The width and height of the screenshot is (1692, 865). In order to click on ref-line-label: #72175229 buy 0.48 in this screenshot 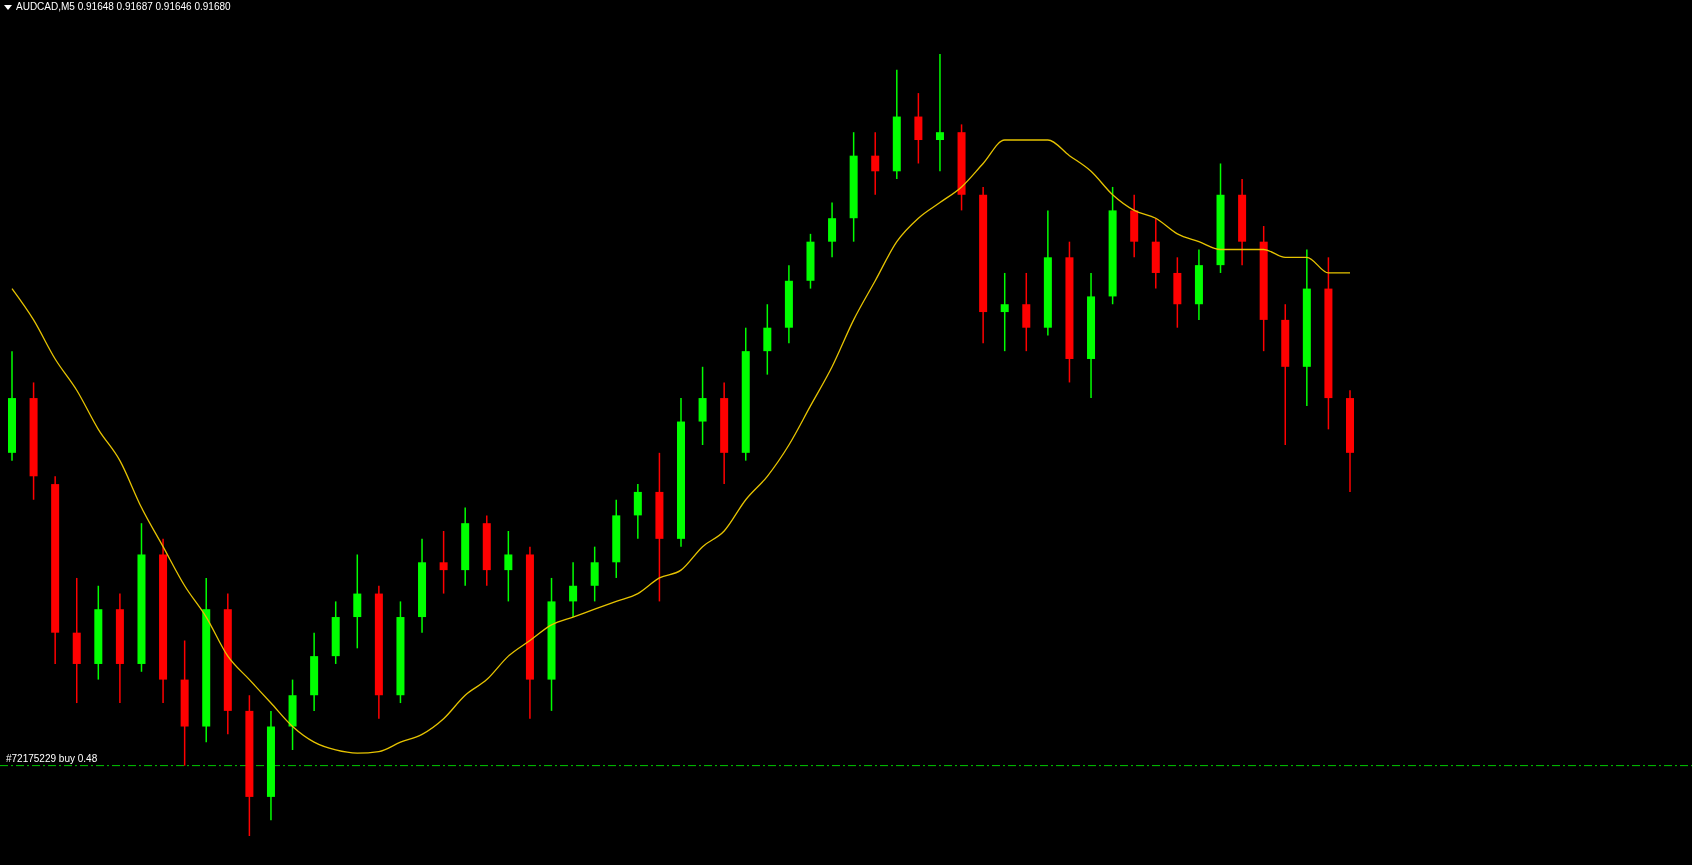, I will do `click(52, 758)`.